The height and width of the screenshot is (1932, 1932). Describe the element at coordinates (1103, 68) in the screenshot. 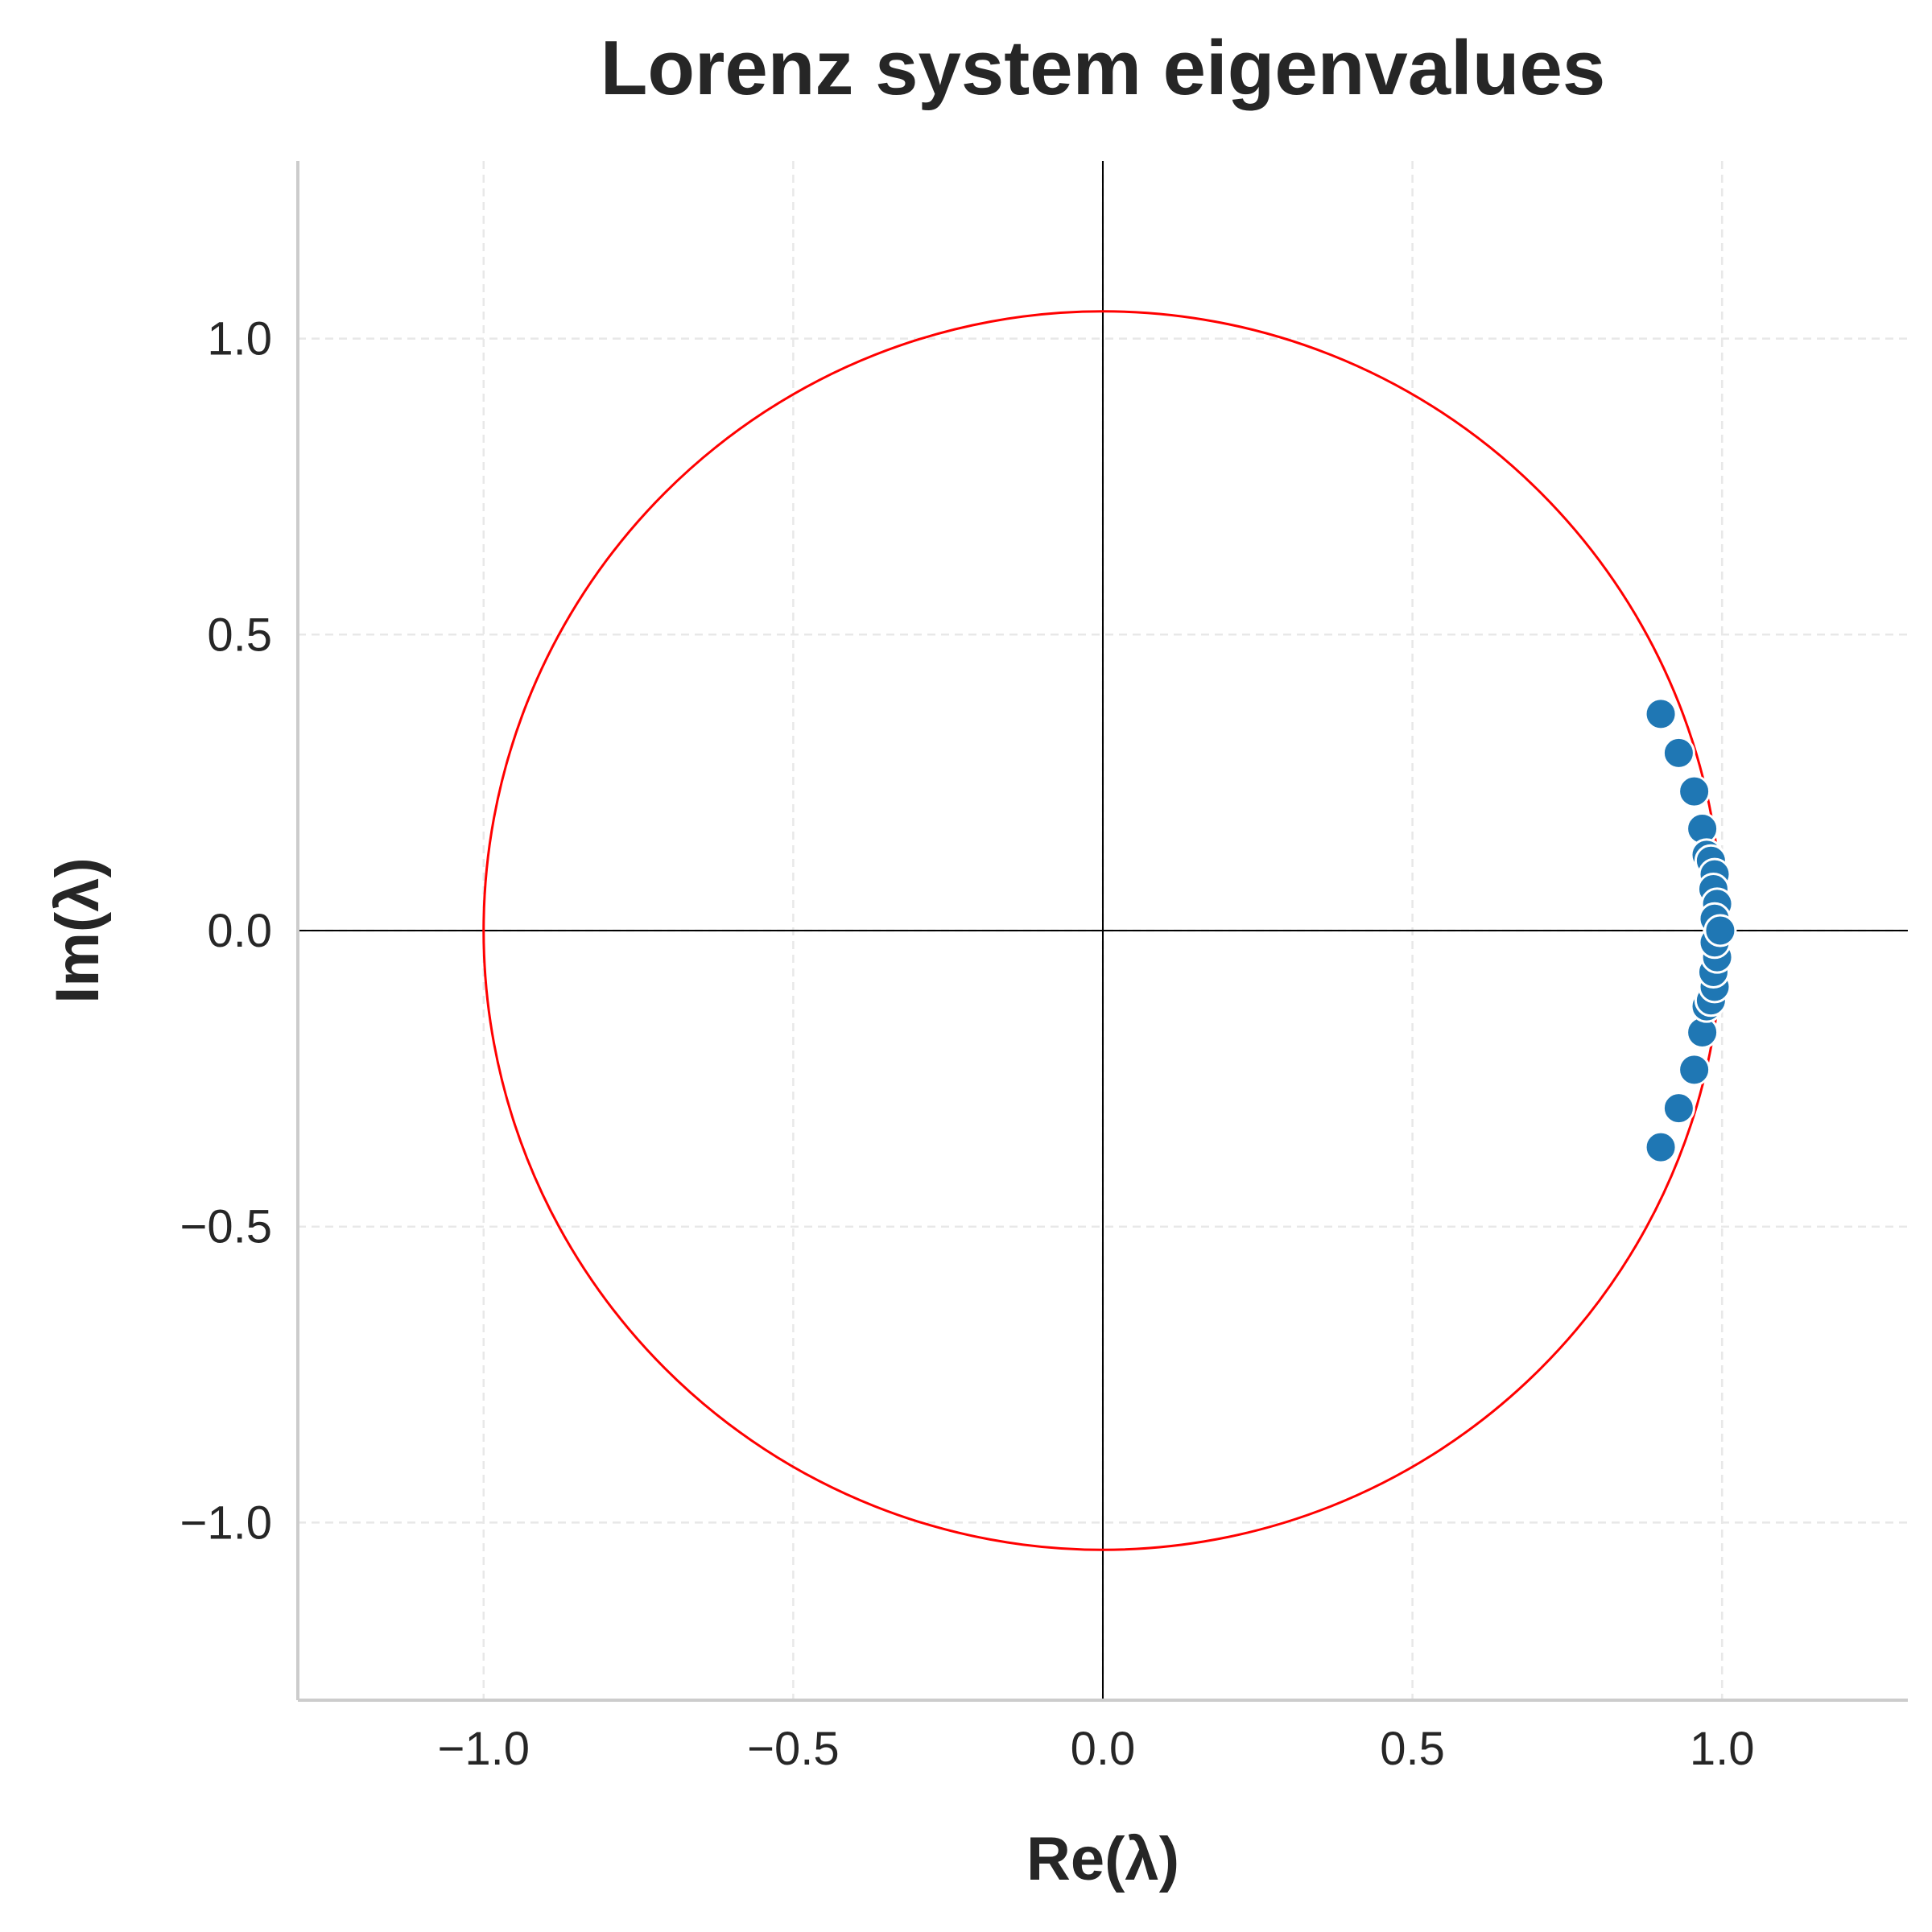

I see `chart-title: Lorenz system eigenvalues` at that location.